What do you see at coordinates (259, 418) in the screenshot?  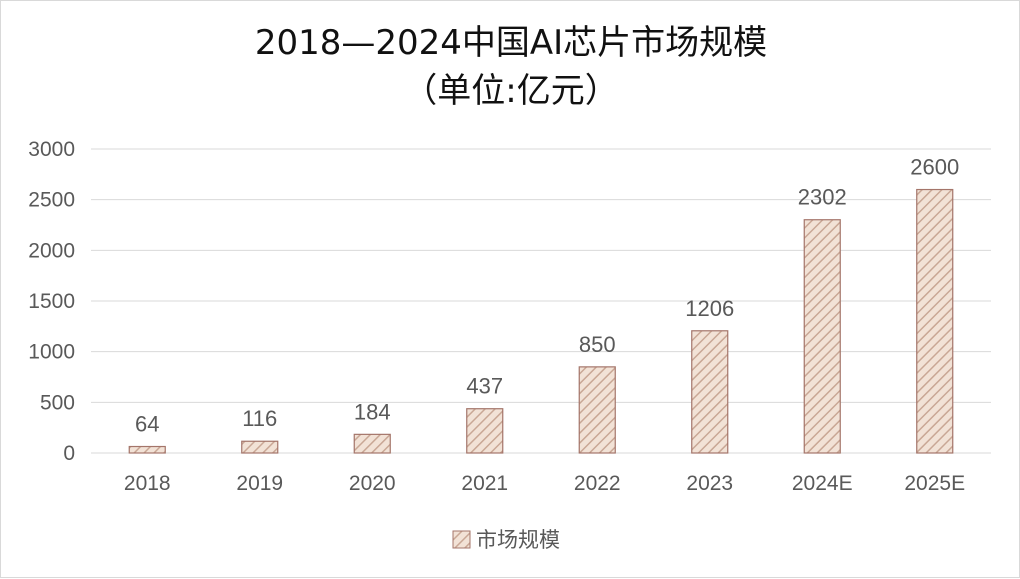 I see `data-label: 116` at bounding box center [259, 418].